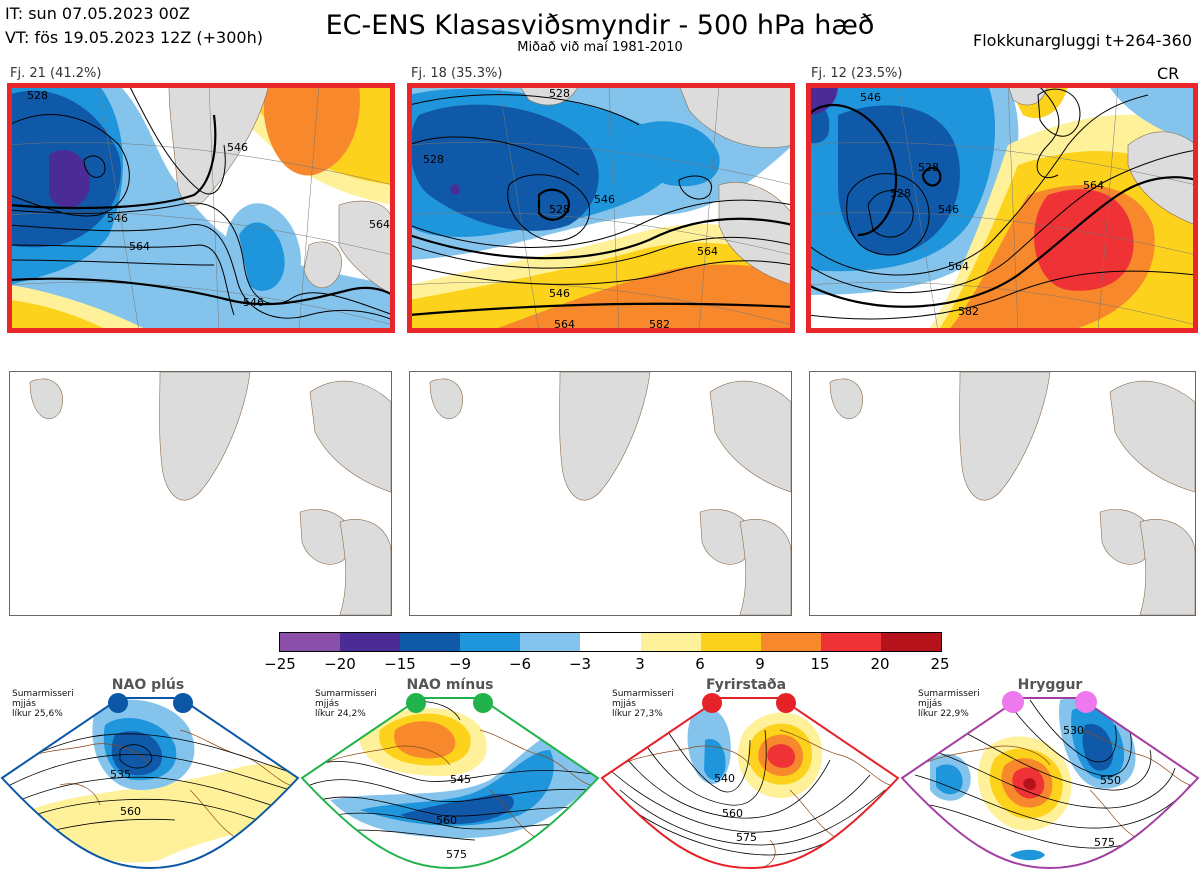  Describe the element at coordinates (760, 664) in the screenshot. I see `colorbar-tick: 9` at that location.